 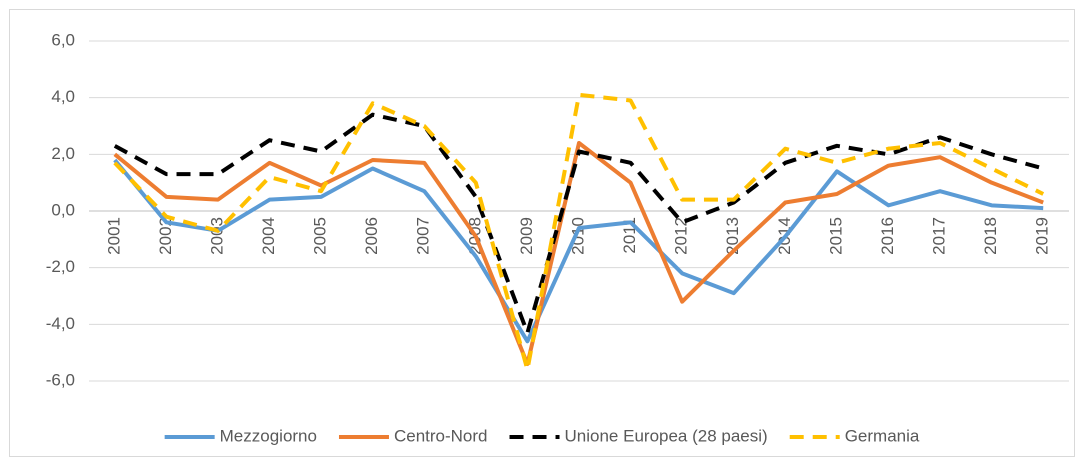 I want to click on x-tick-label: 2012, so click(x=681, y=236).